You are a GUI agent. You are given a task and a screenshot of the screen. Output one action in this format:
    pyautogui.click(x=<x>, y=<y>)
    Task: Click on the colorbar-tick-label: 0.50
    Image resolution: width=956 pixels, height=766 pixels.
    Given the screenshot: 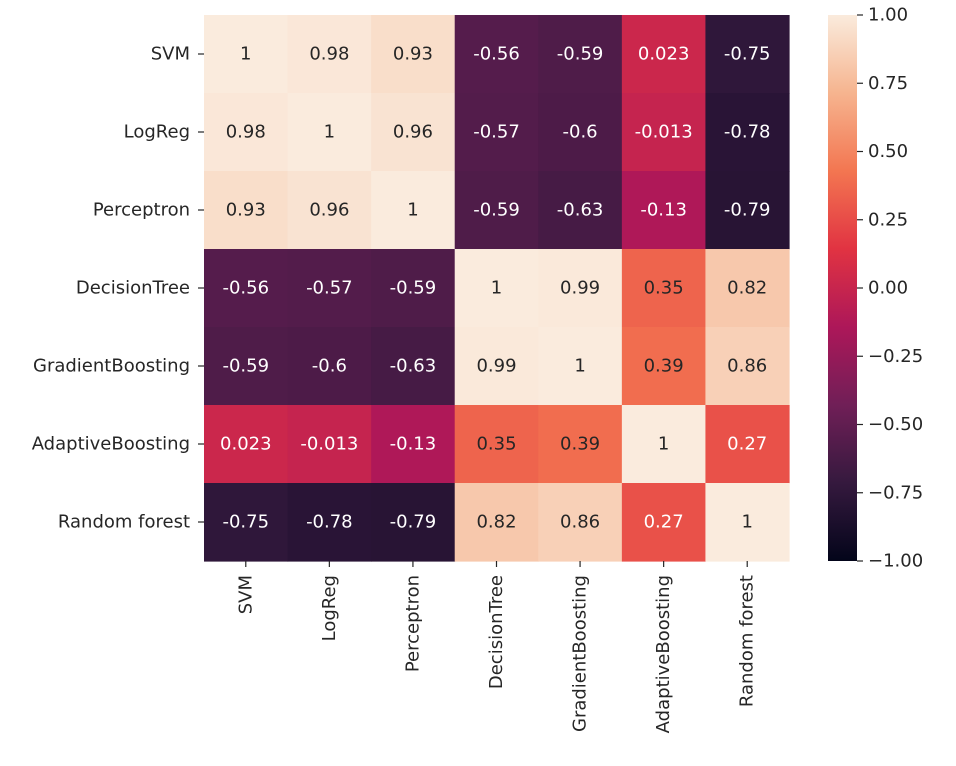 What is the action you would take?
    pyautogui.click(x=888, y=151)
    